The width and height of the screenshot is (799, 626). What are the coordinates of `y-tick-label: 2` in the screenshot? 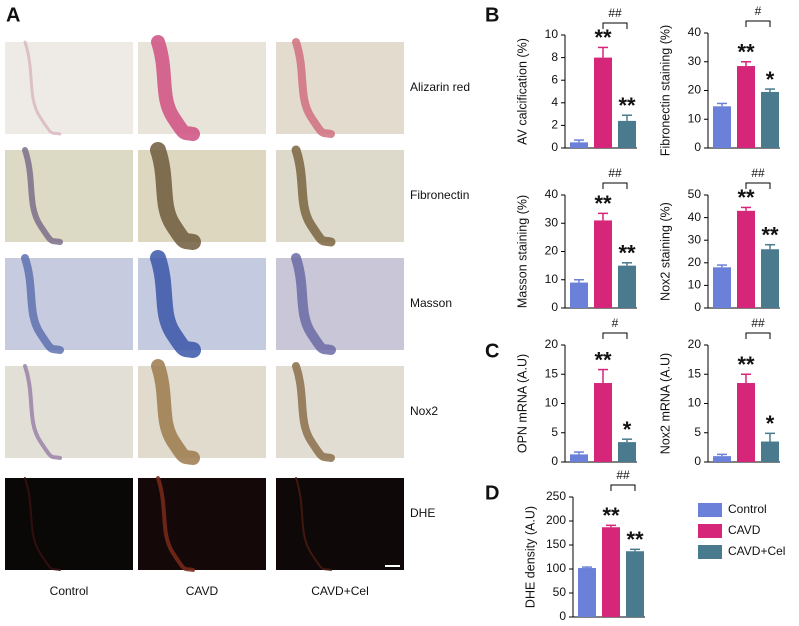 It's located at (554, 125).